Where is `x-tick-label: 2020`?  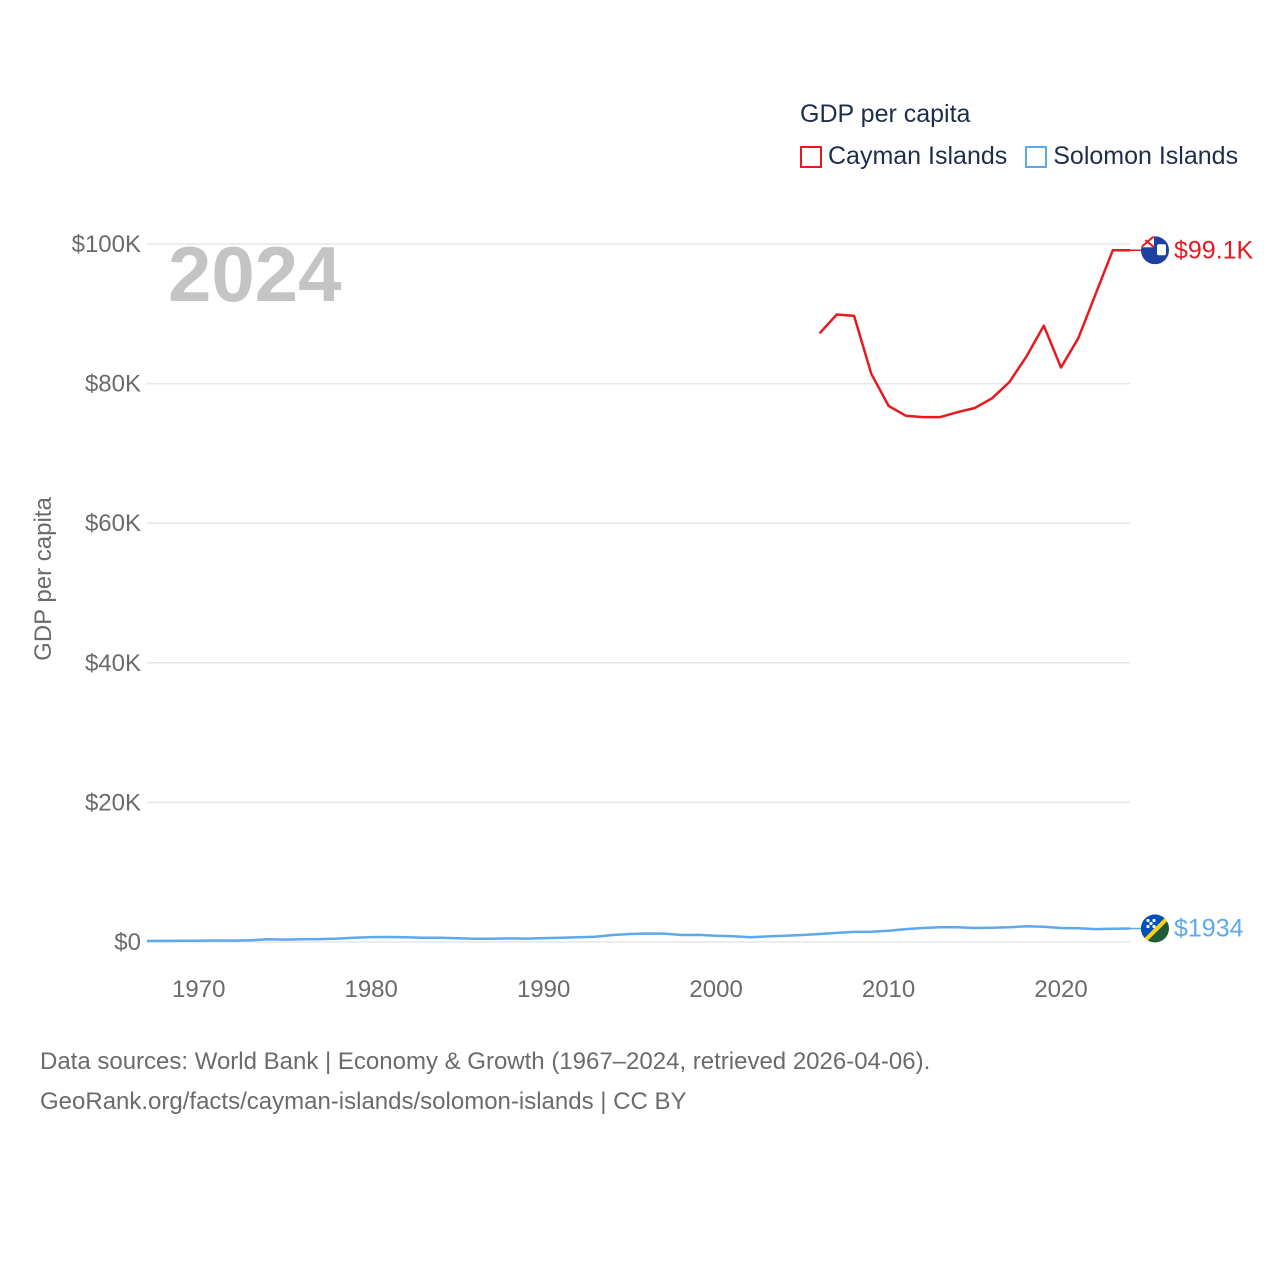
x-tick-label: 2020 is located at coordinates (1060, 989).